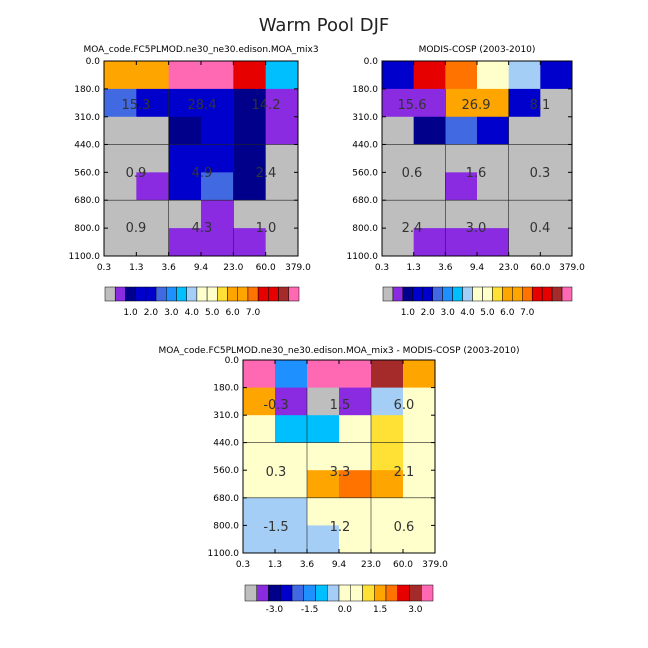  I want to click on x-tick-label: 379.0, so click(298, 268).